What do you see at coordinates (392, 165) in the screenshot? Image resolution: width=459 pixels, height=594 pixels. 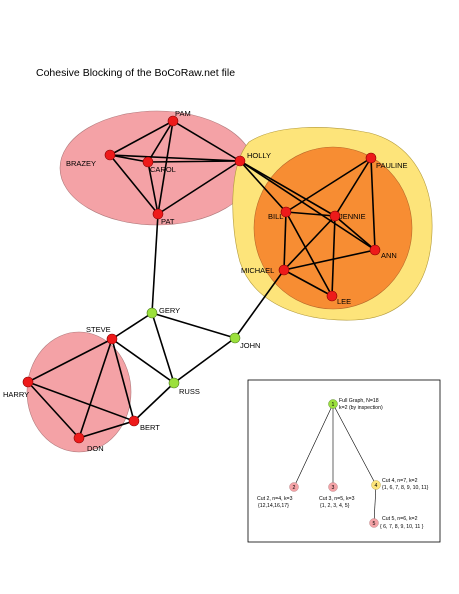 I see `label-pauline: PAULINE` at bounding box center [392, 165].